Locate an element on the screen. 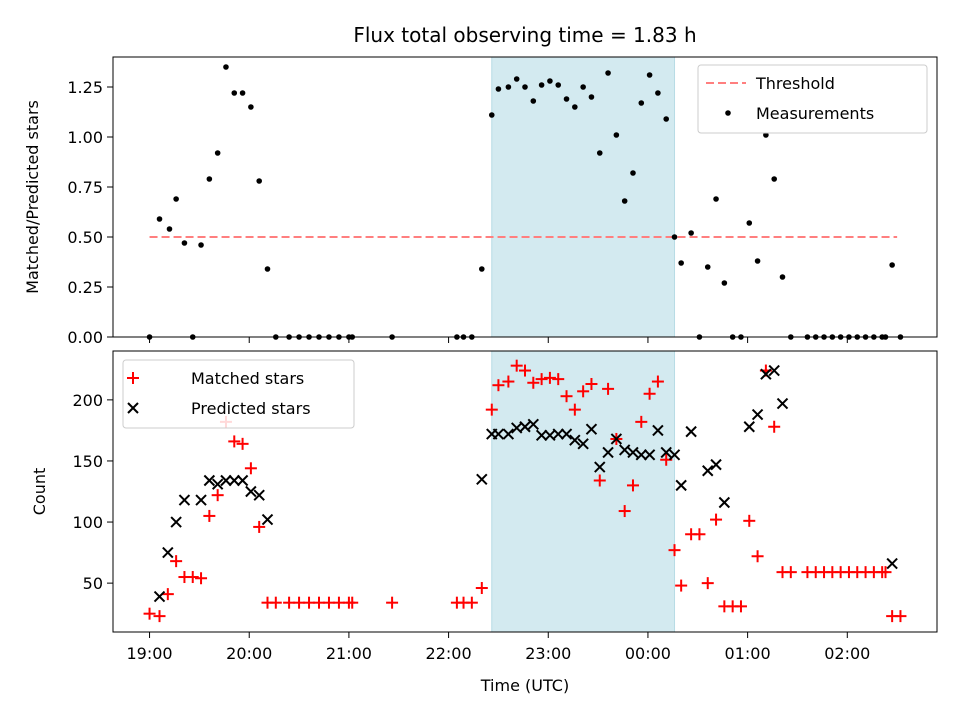 This screenshot has height=720, width=960. counts-y-axis: 50 100 150 200 is located at coordinates (92, 492).